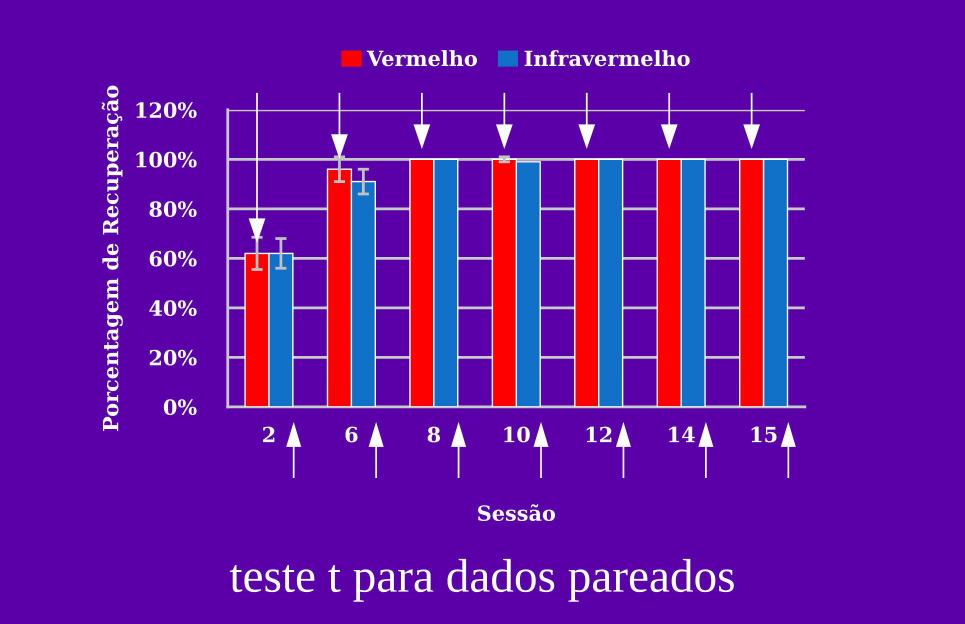 This screenshot has height=624, width=965. I want to click on legend-label: Vermelho, so click(421, 58).